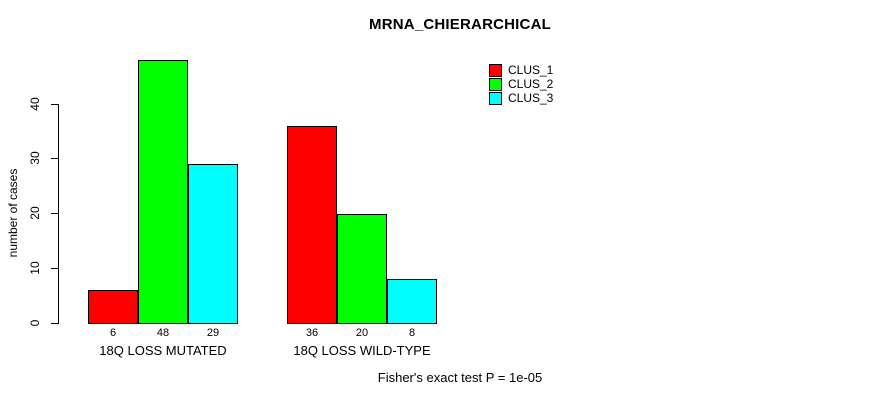 The image size is (890, 400). Describe the element at coordinates (362, 350) in the screenshot. I see `category-label: 18Q LOSS WILD-TYPE` at that location.